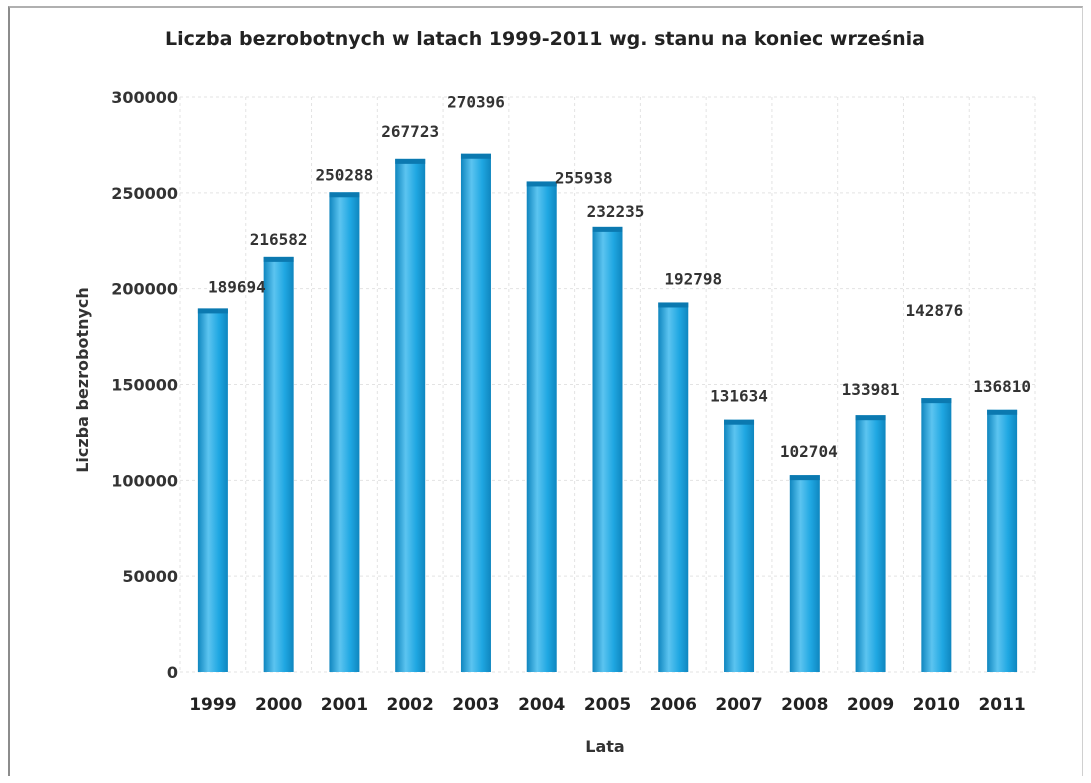 The height and width of the screenshot is (783, 1091). Describe the element at coordinates (144, 97) in the screenshot. I see `y-tick-label: 300000` at that location.